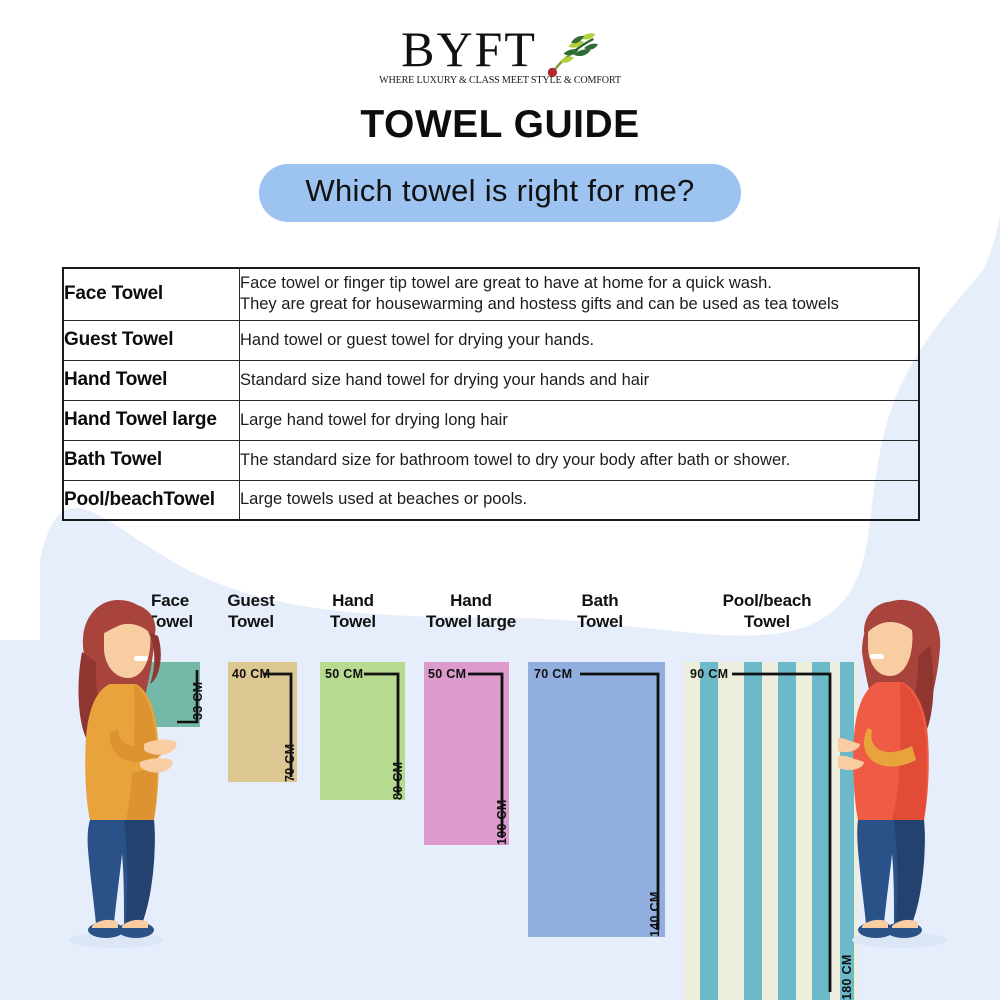 This screenshot has height=1000, width=1000. Describe the element at coordinates (553, 674) in the screenshot. I see `dimension-width-bath: 70 CM` at that location.